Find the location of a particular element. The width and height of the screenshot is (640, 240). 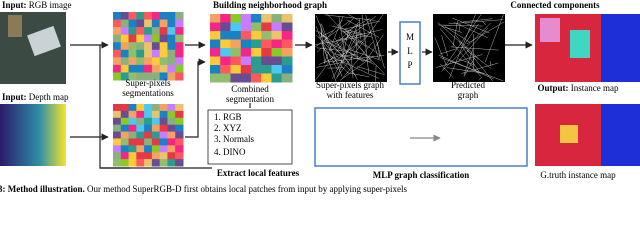

rgb-input-label: Input: RGB image is located at coordinates (37, 5).